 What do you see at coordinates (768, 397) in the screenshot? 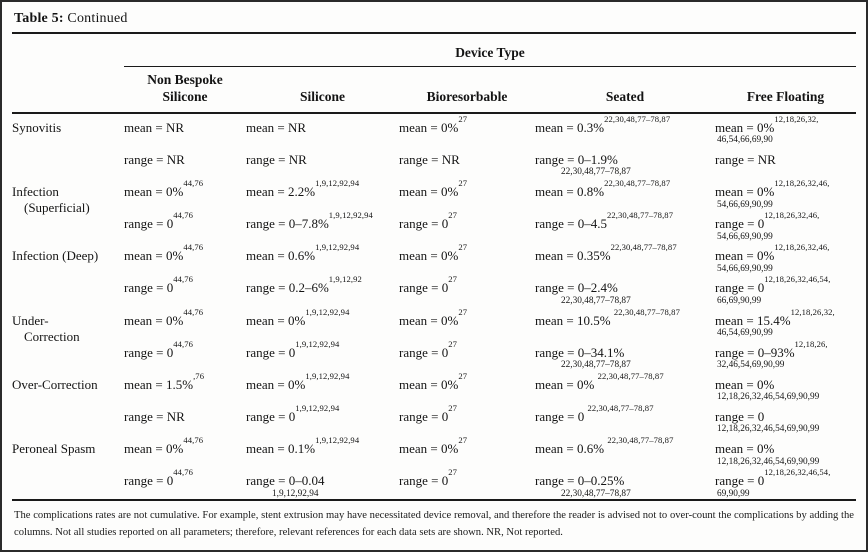
I see `ref-continuation: 12,18,26,32,46,54,69,90,99` at bounding box center [768, 397].